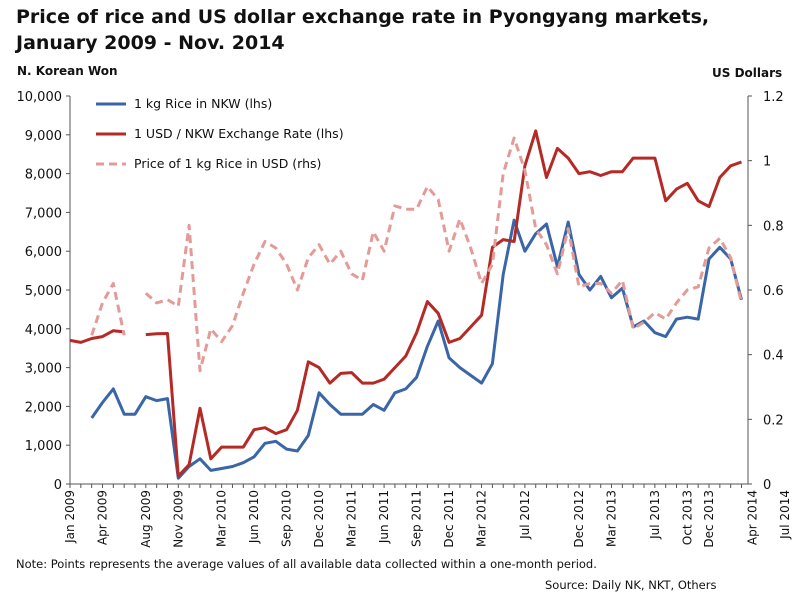 This screenshot has height=595, width=796. What do you see at coordinates (525, 515) in the screenshot?
I see `x-axis-tick-label: Jul 2012` at bounding box center [525, 515].